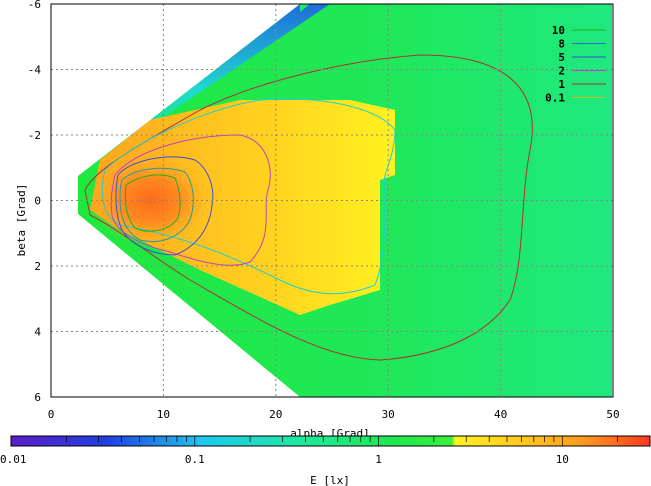  What do you see at coordinates (388, 414) in the screenshot?
I see `x-tick-label: 30` at bounding box center [388, 414].